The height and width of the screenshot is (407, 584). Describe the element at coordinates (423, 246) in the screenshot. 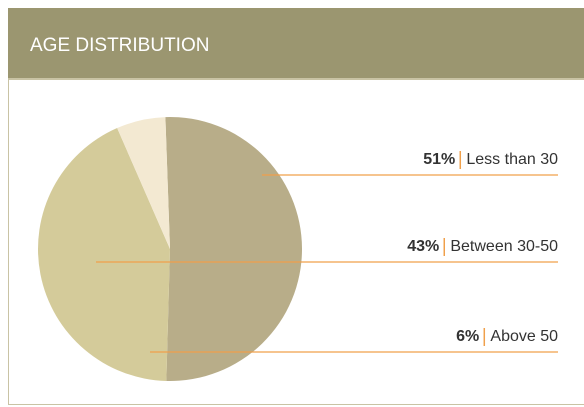

I see `value-label: 43%` at that location.